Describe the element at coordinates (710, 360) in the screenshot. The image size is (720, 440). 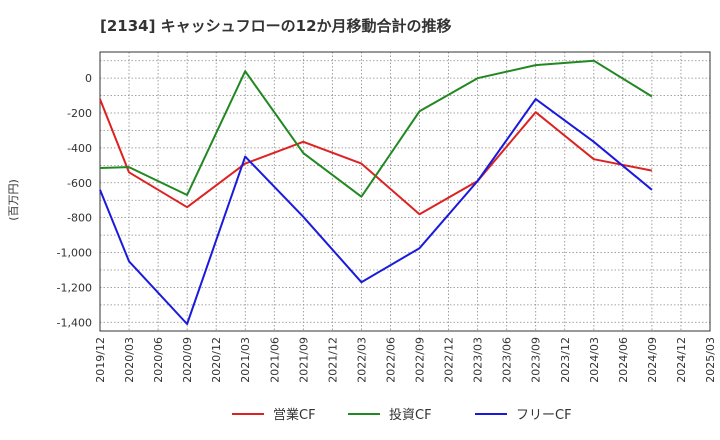
I see `x-tick-label: 2025/03` at that location.